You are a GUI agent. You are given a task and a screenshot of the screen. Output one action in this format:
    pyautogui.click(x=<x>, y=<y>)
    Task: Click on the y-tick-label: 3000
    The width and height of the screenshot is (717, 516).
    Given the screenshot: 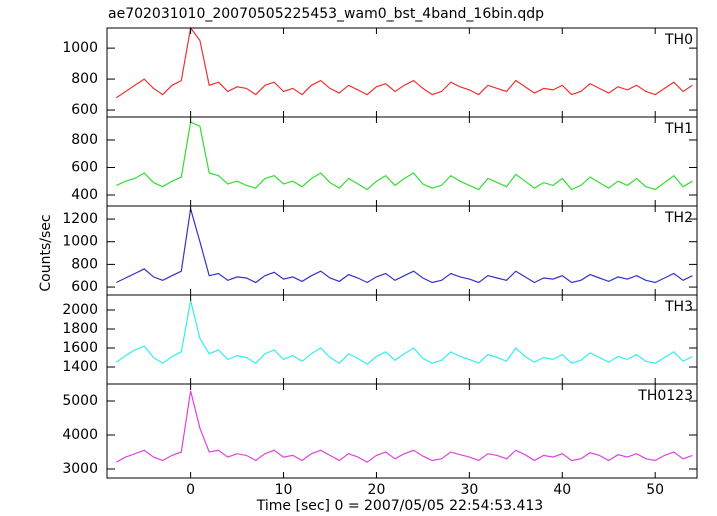 What is the action you would take?
    pyautogui.click(x=80, y=469)
    